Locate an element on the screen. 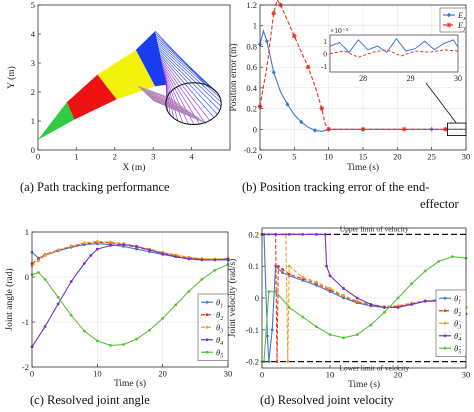 Image resolution: width=474 pixels, height=412 pixels. panel-b-inset-ytick: 0 is located at coordinates (325, 54).